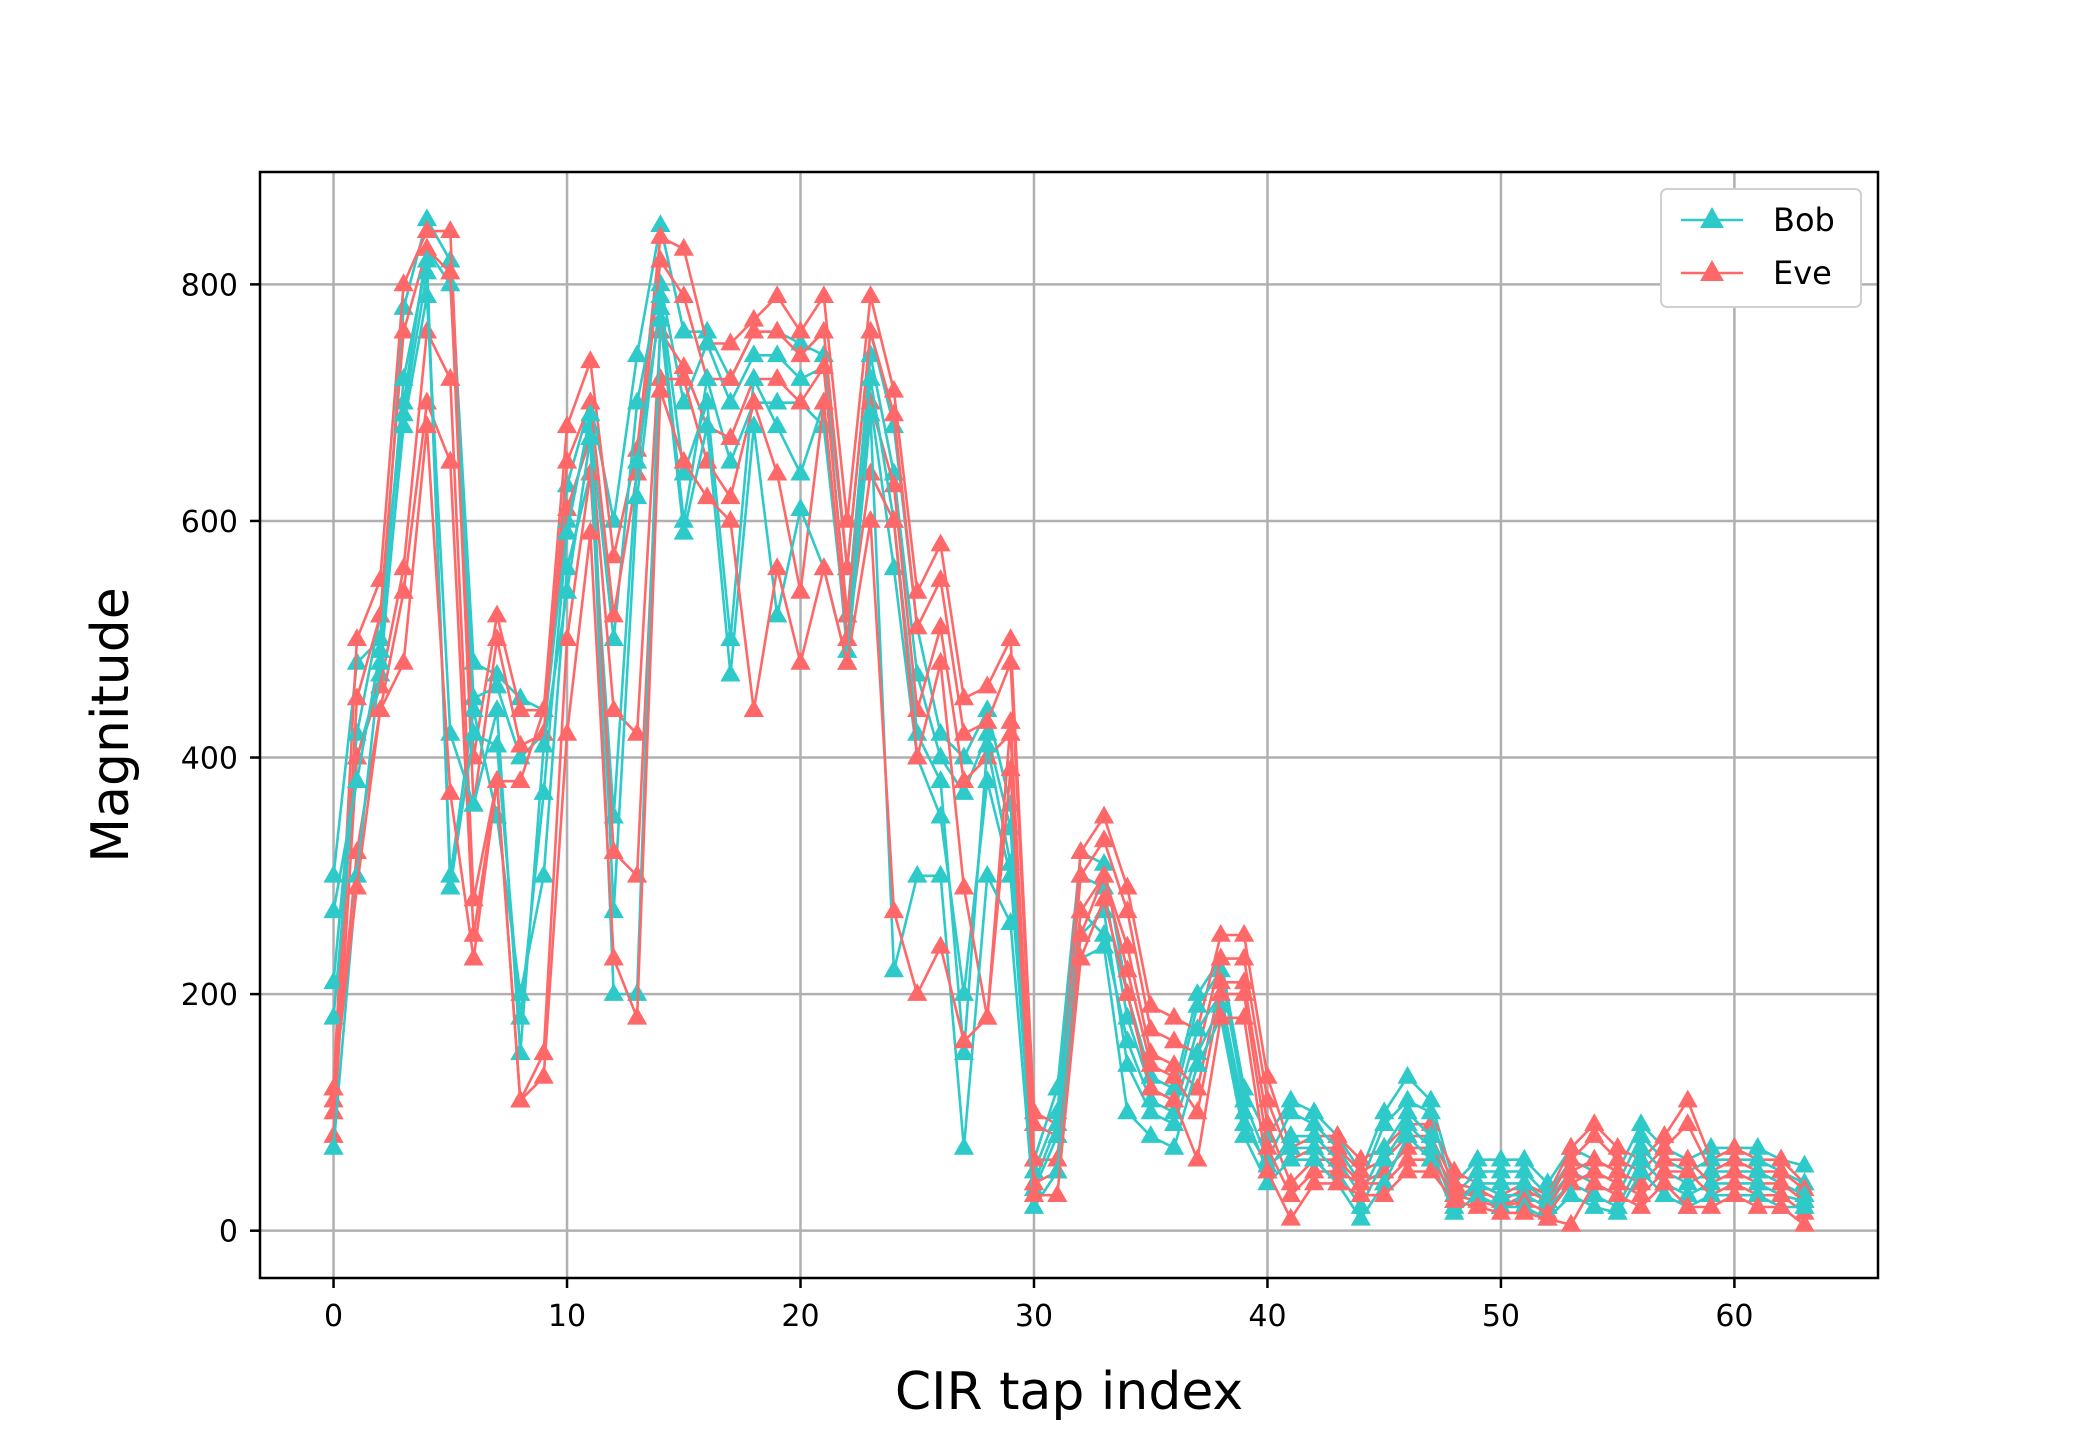 This screenshot has width=2084, height=1436. Describe the element at coordinates (209, 759) in the screenshot. I see `y-tick-label: 400` at that location.